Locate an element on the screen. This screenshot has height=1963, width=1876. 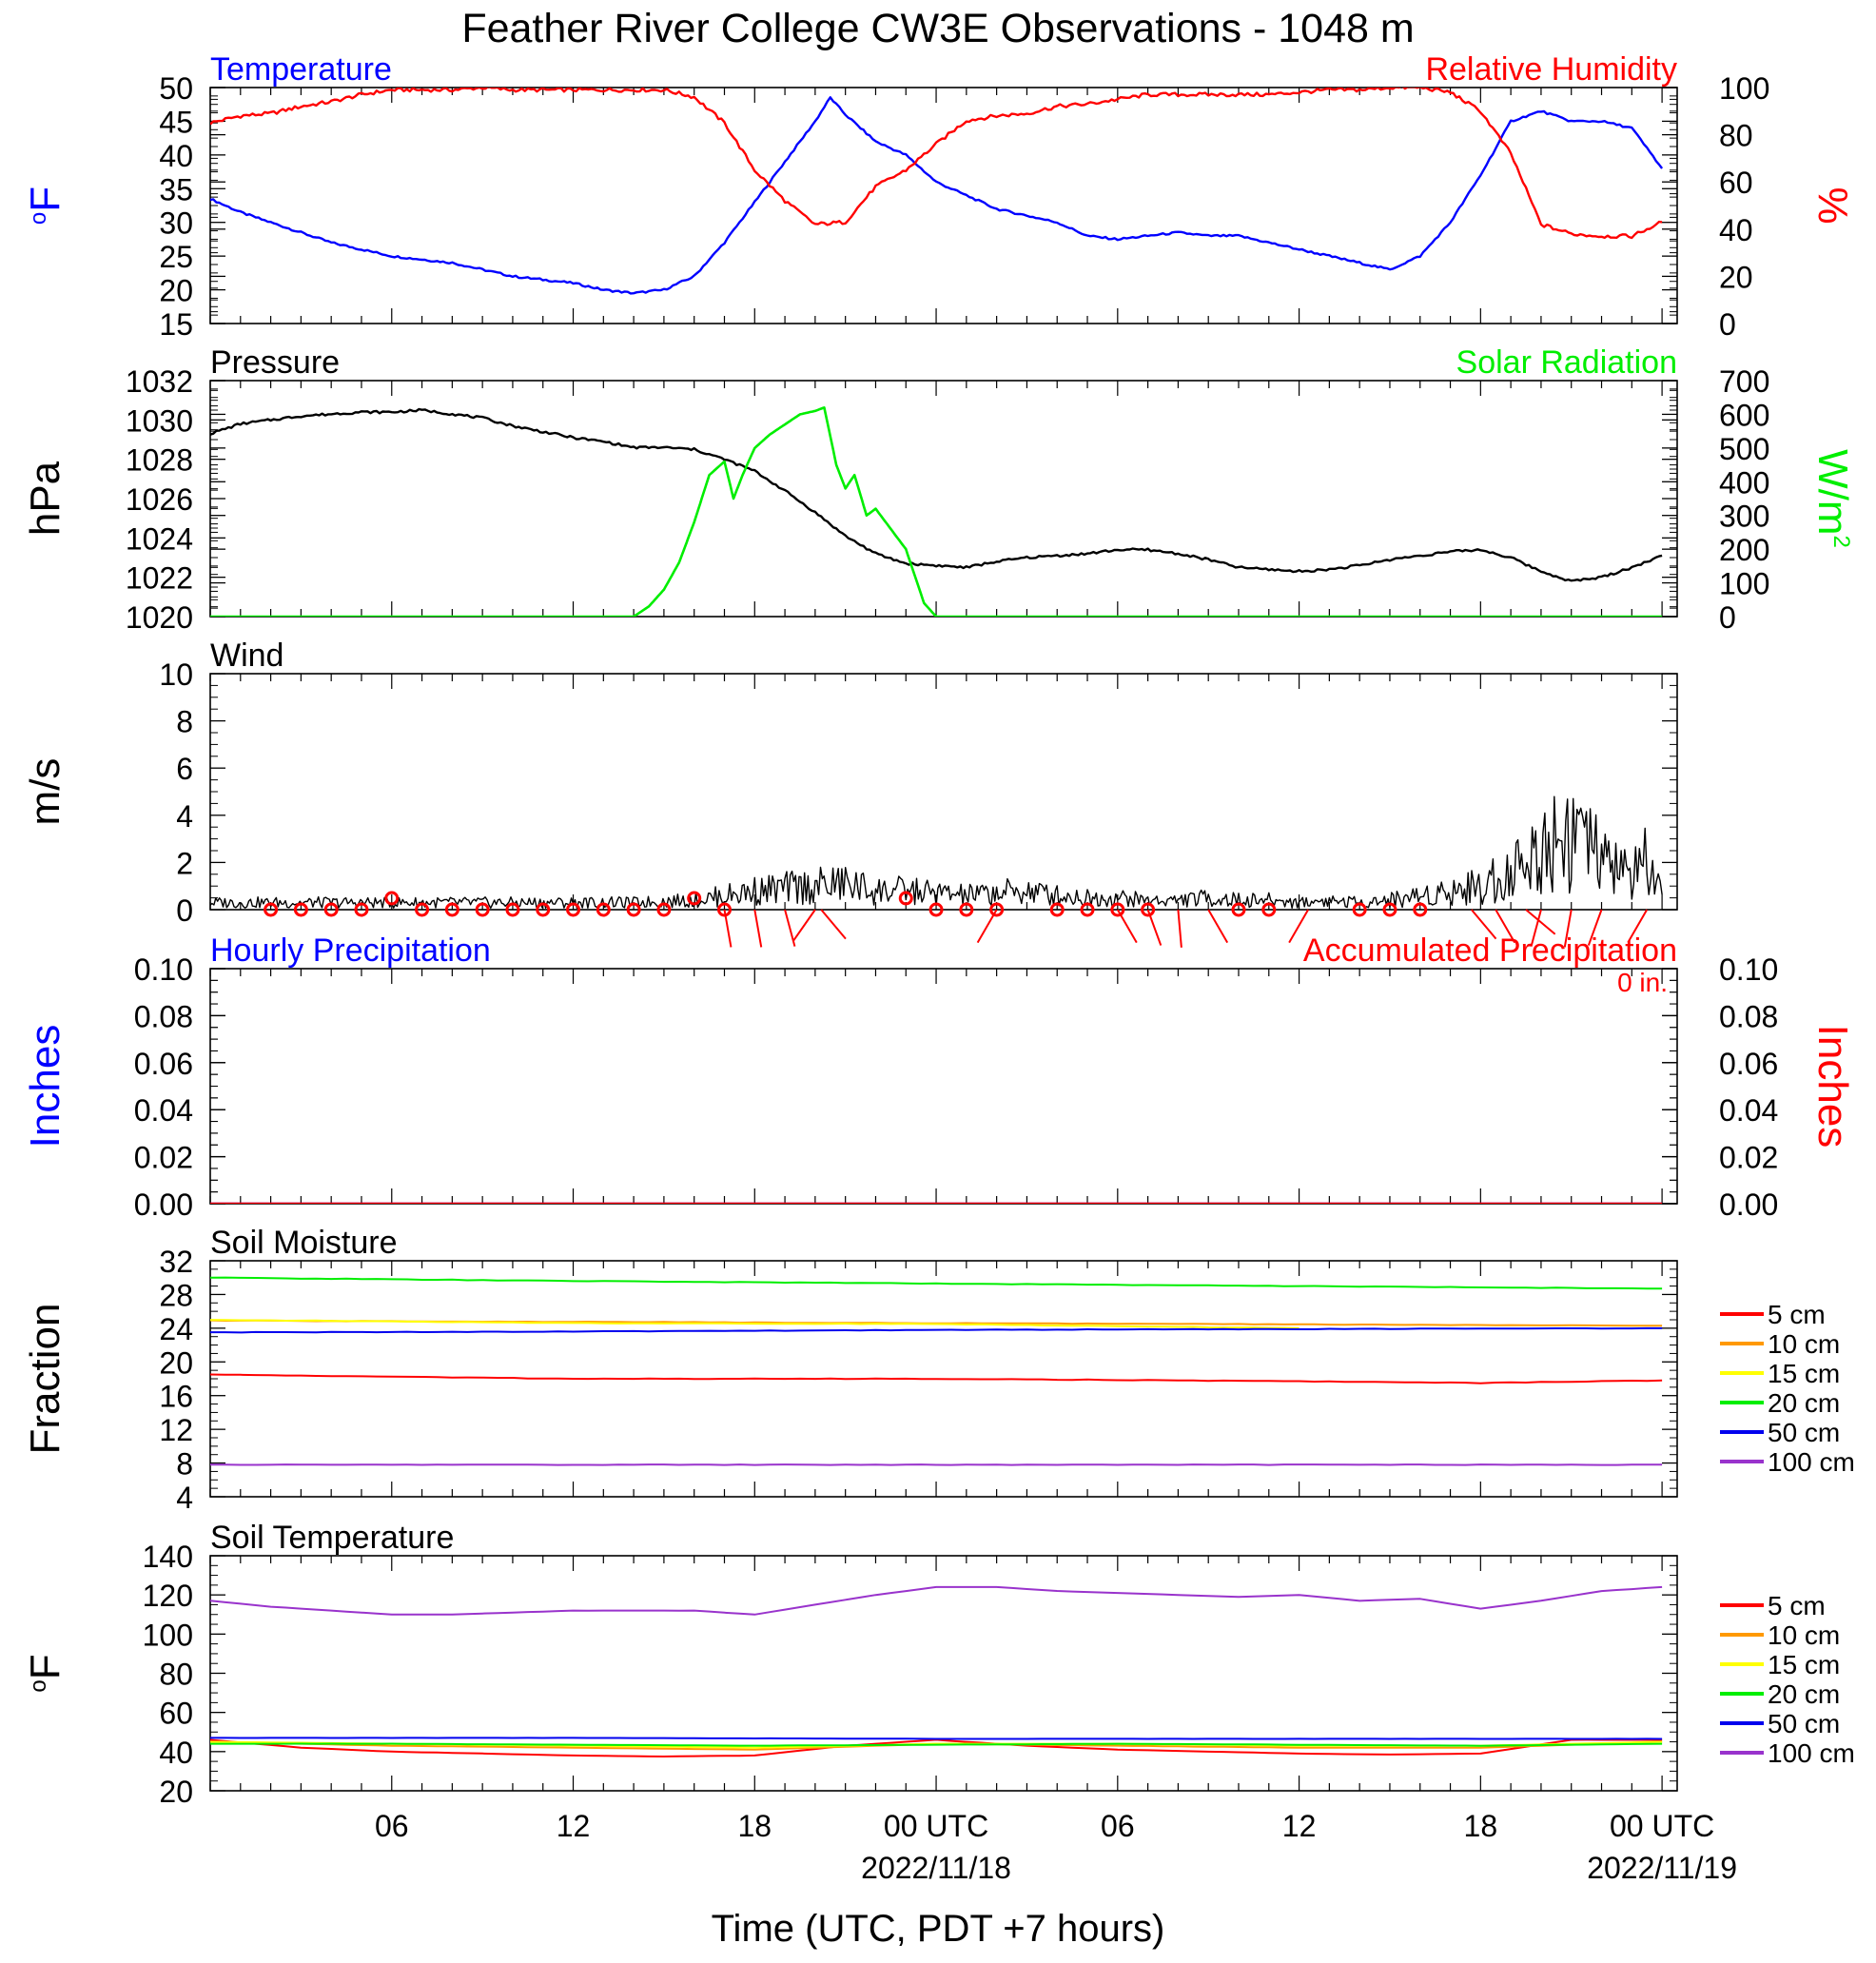
left-y-tick-label: 1032 is located at coordinates (159, 381).